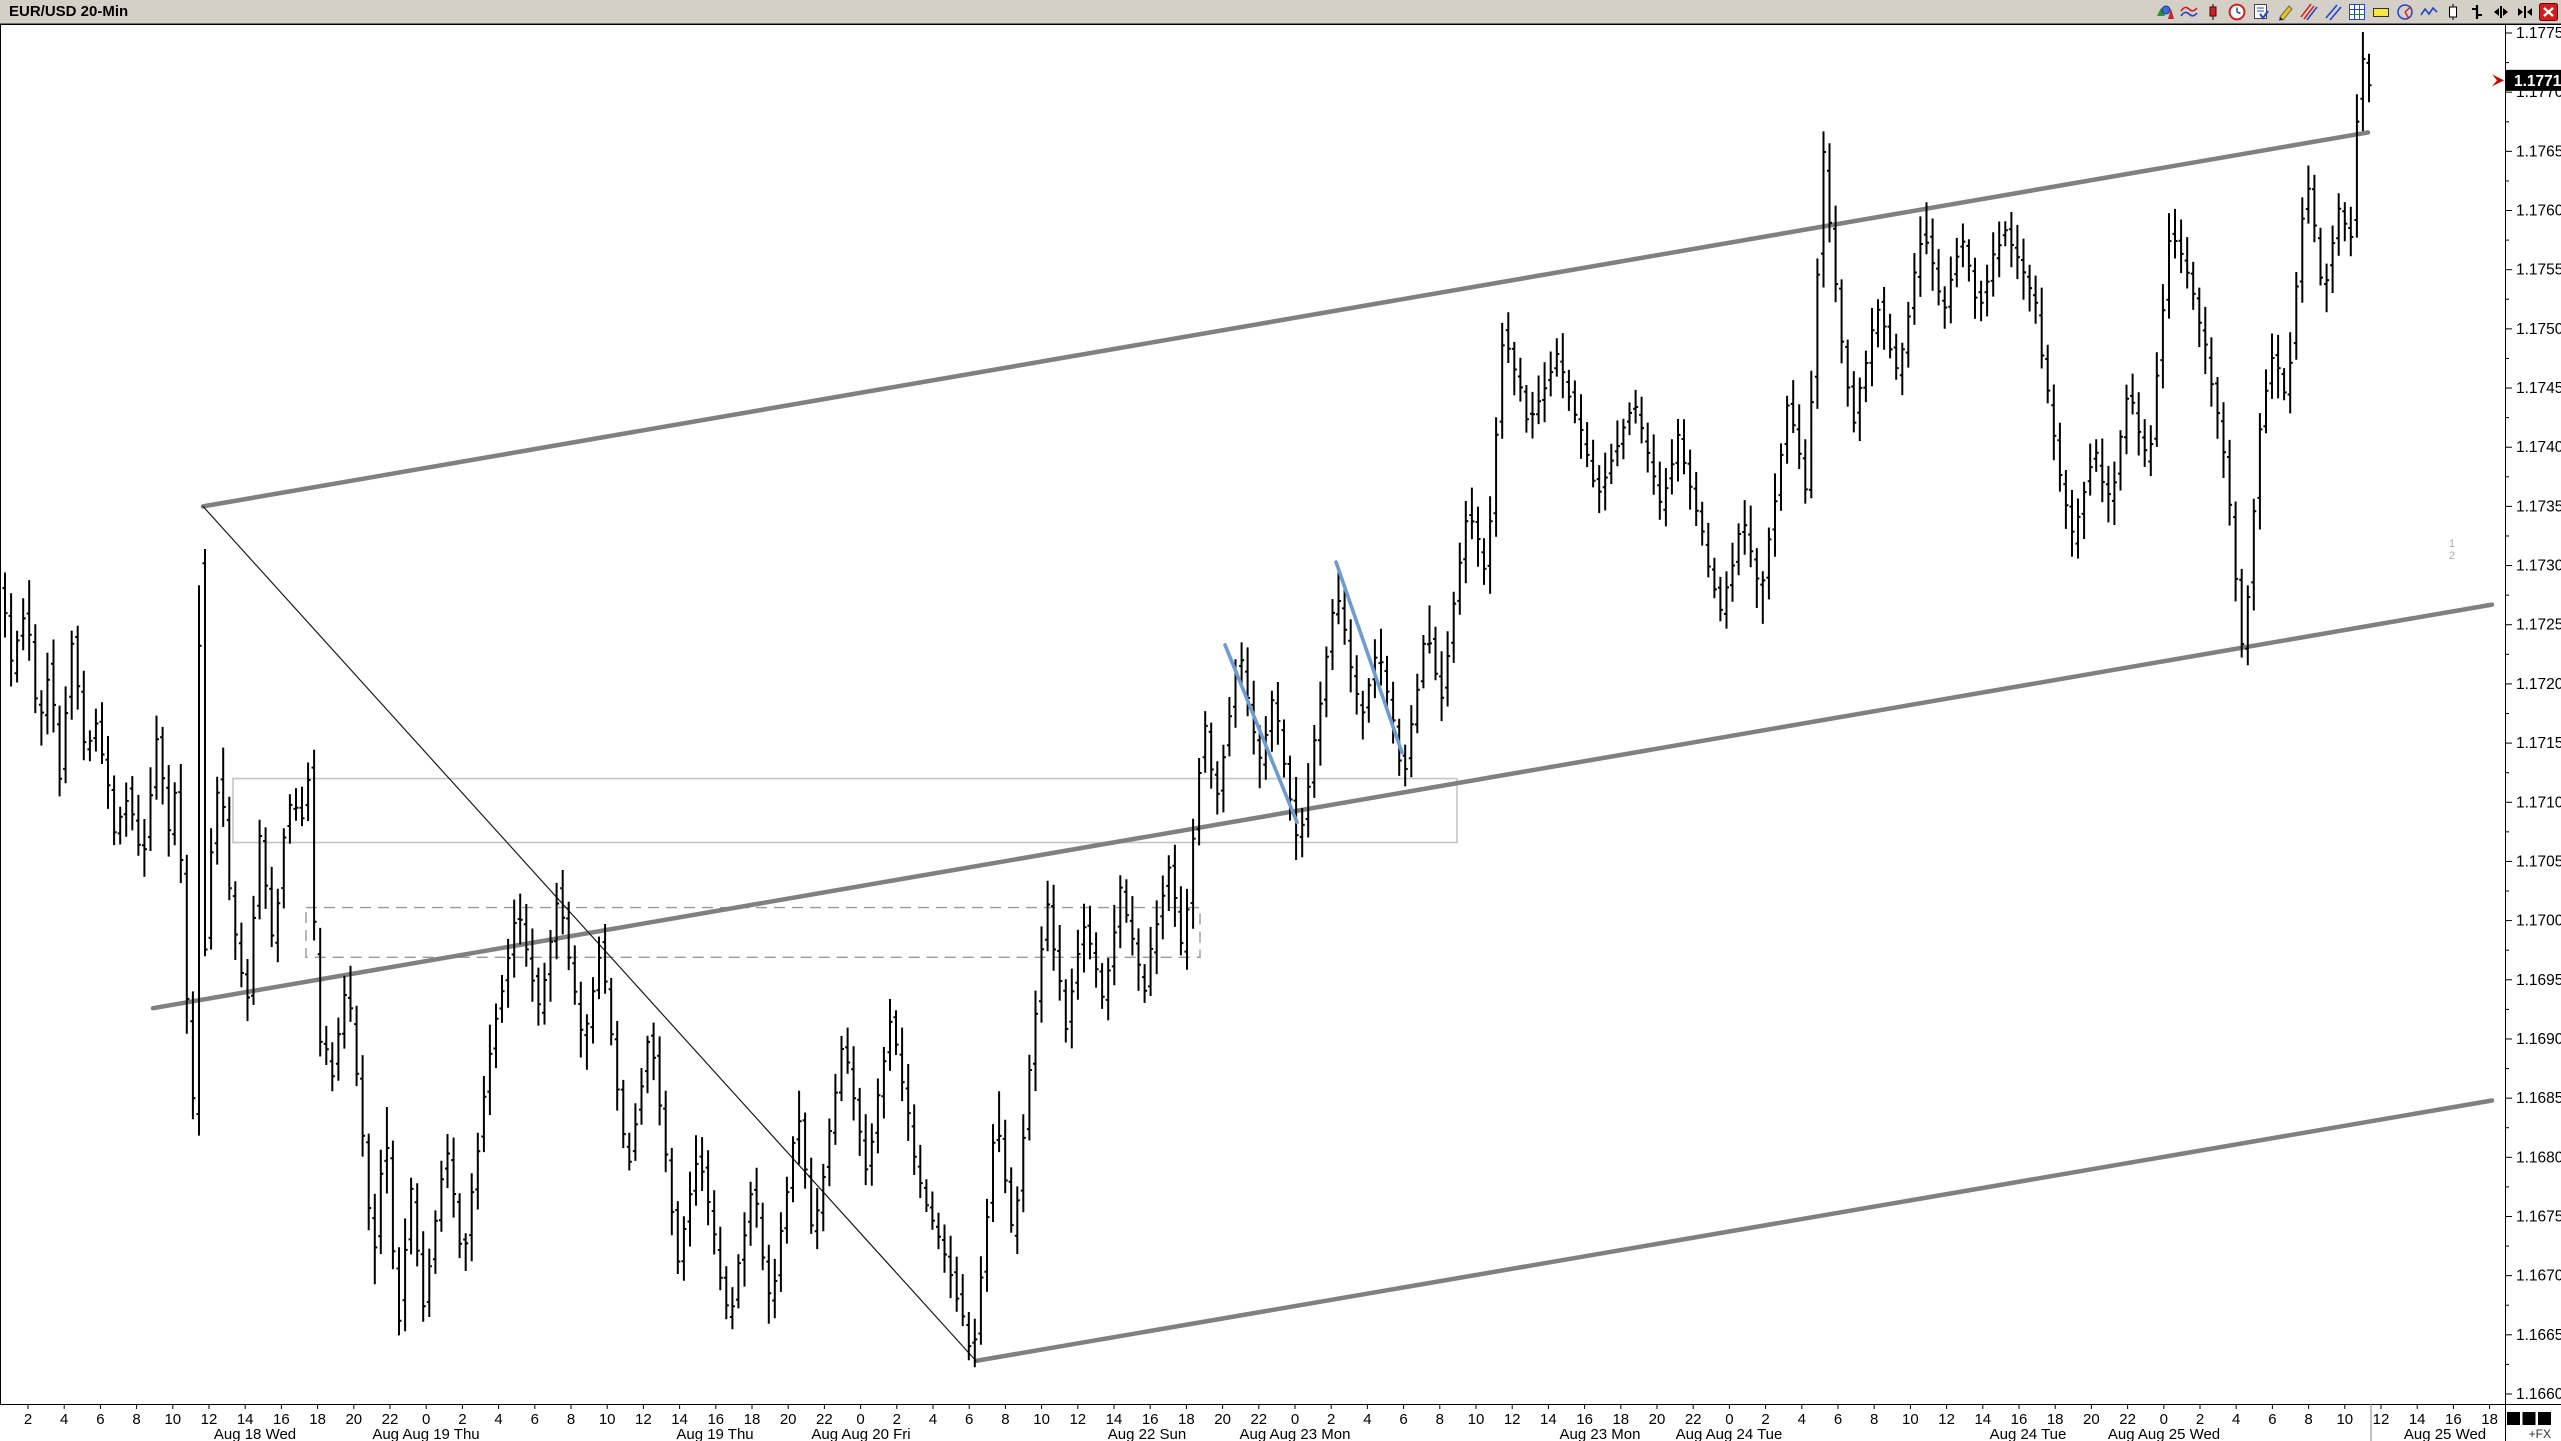  What do you see at coordinates (2498, 80) in the screenshot?
I see `current-price-arrow` at bounding box center [2498, 80].